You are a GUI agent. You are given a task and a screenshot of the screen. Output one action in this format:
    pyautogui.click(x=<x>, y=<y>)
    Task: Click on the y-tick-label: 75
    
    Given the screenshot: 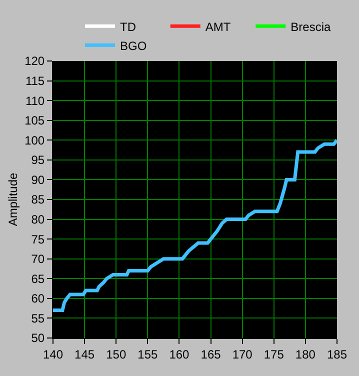 What is the action you would take?
    pyautogui.click(x=38, y=239)
    